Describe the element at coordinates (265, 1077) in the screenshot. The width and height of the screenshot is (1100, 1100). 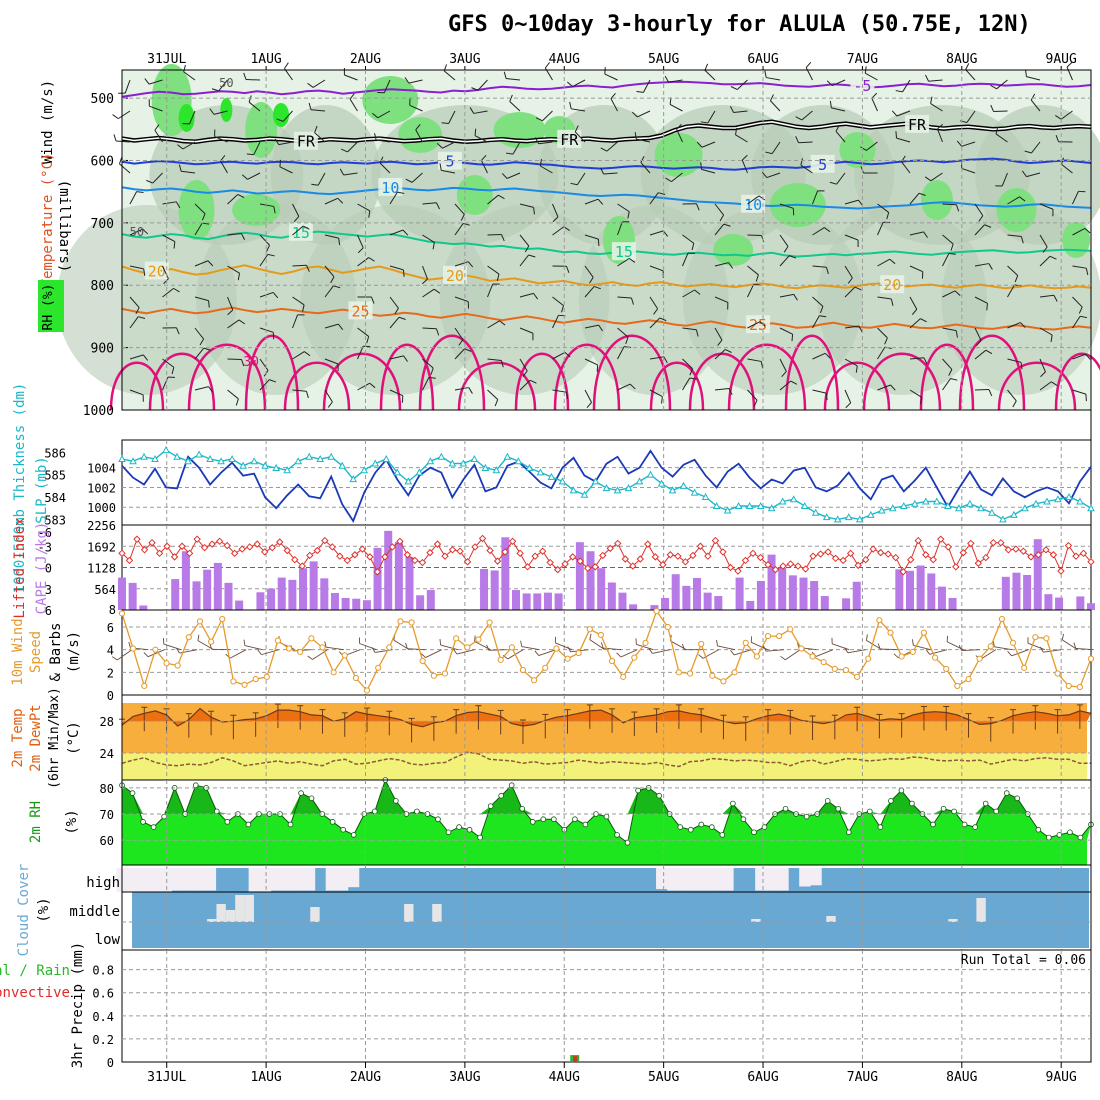
I see `x-tick-label-bottom: 1AUG` at that location.